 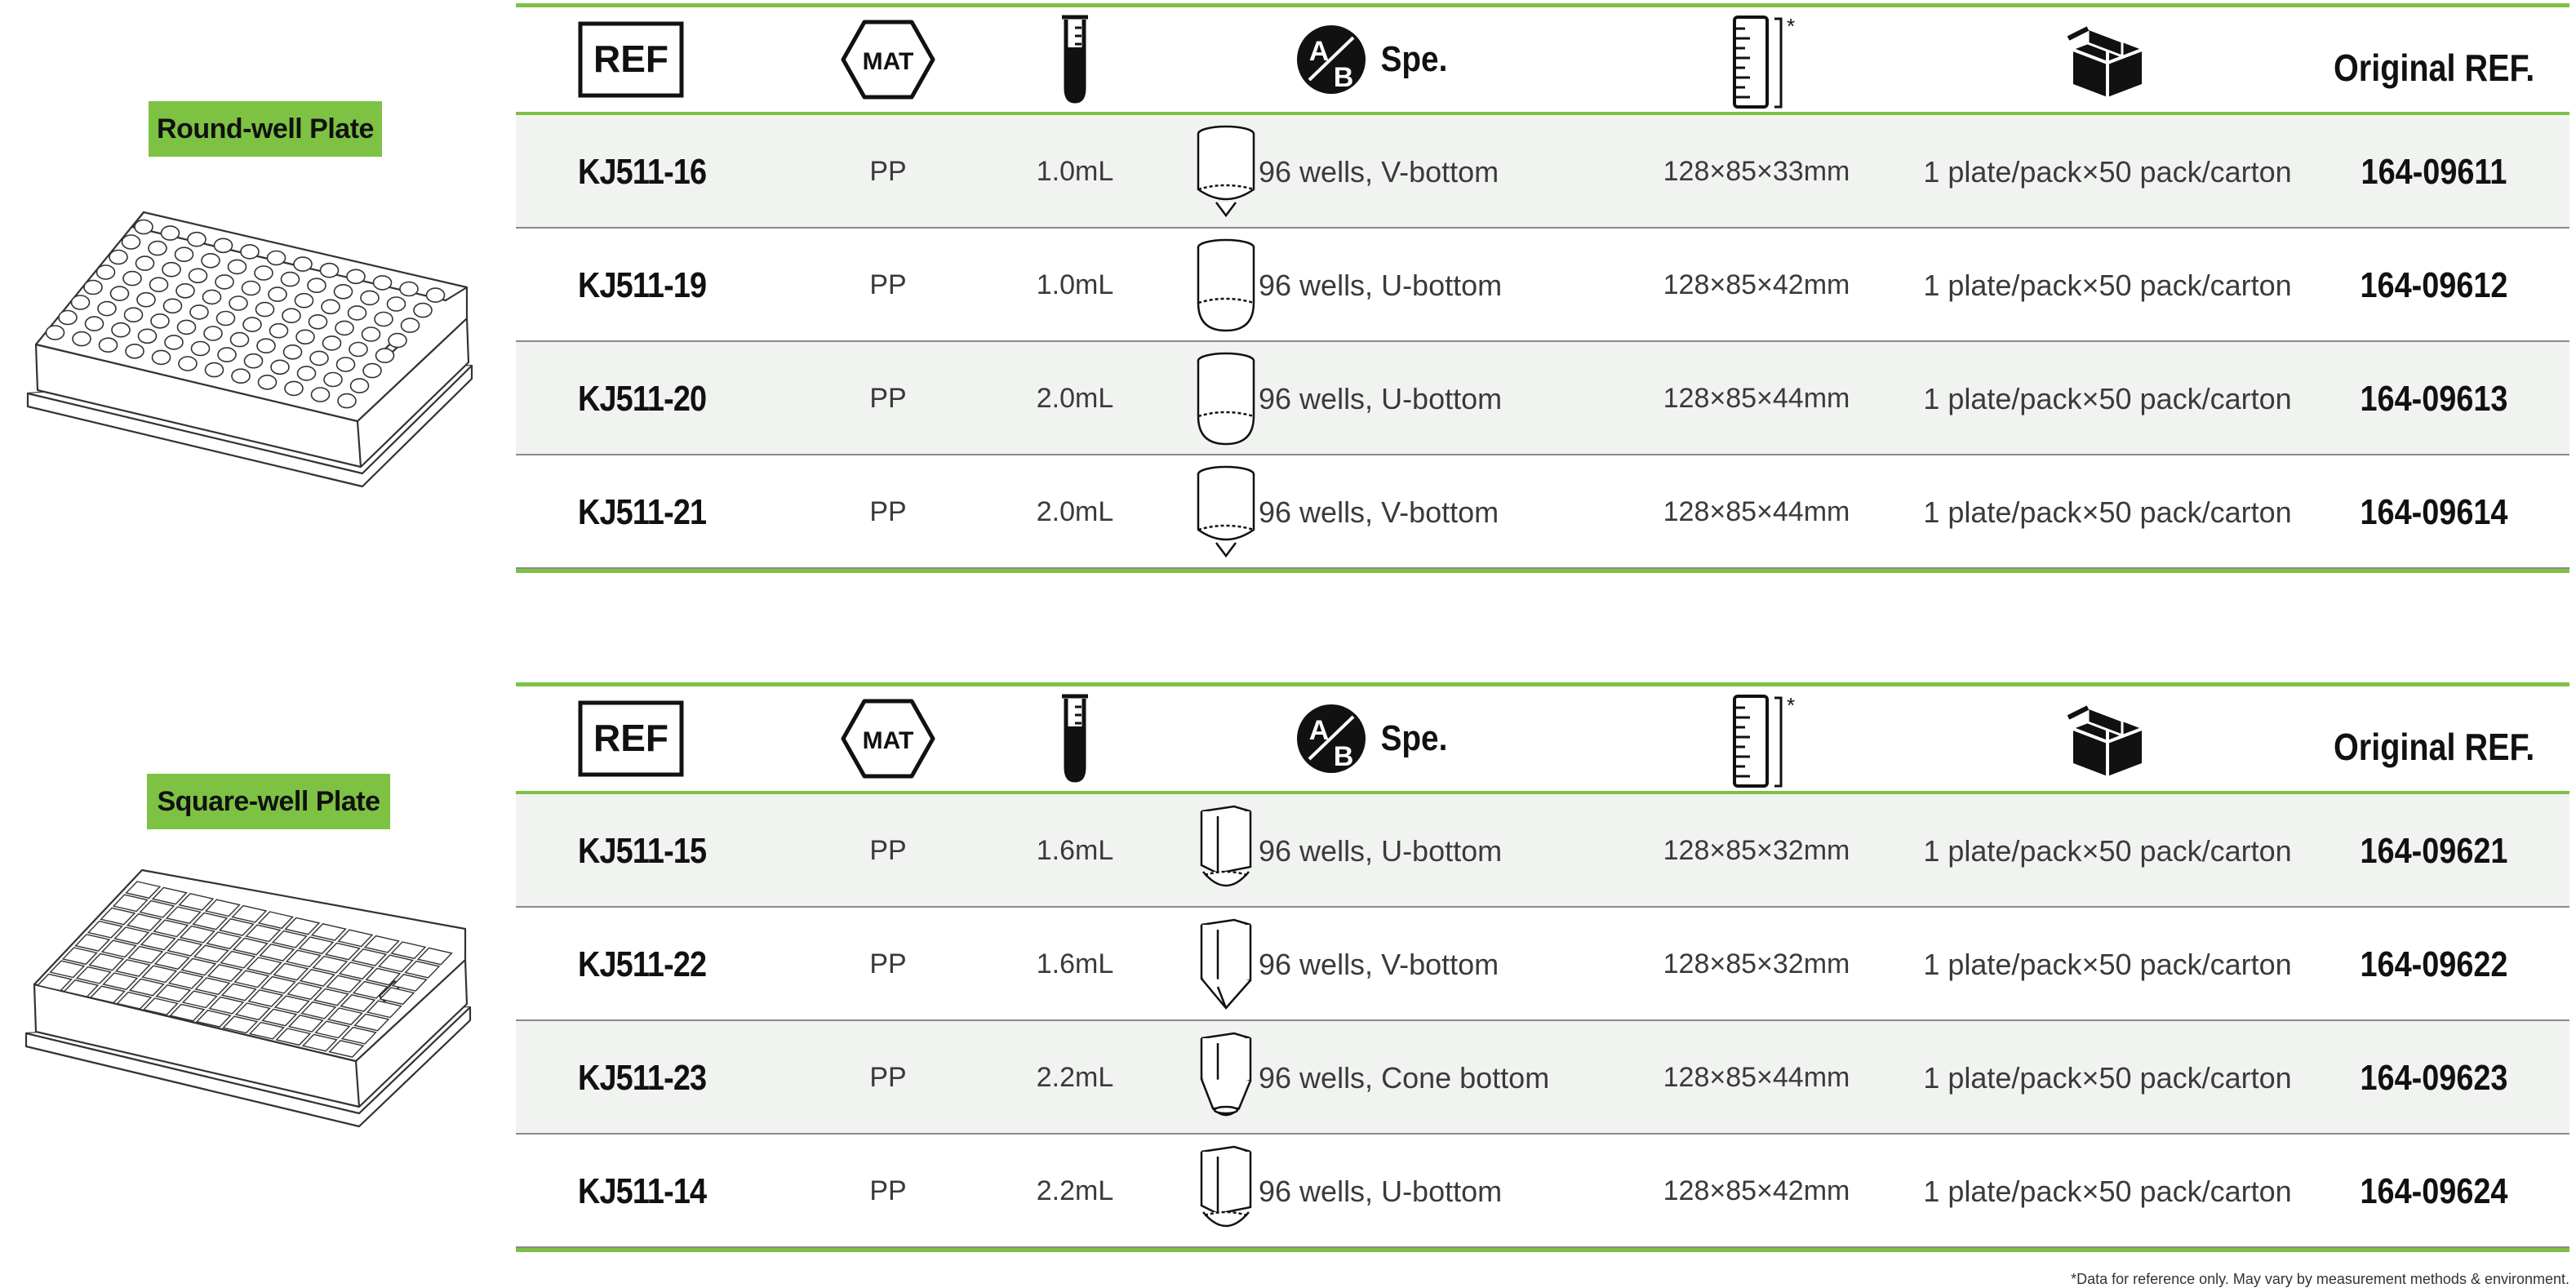 What do you see at coordinates (642, 398) in the screenshot?
I see `ref-code: KJ511-20` at bounding box center [642, 398].